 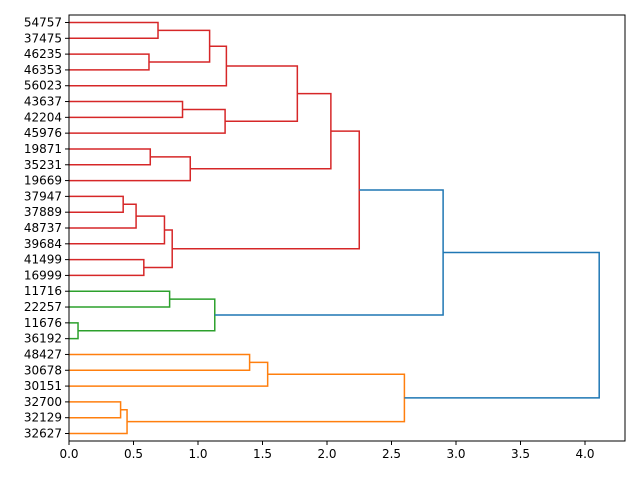 What do you see at coordinates (74, 331) in the screenshot?
I see `dendrogram-link-c17` at bounding box center [74, 331].